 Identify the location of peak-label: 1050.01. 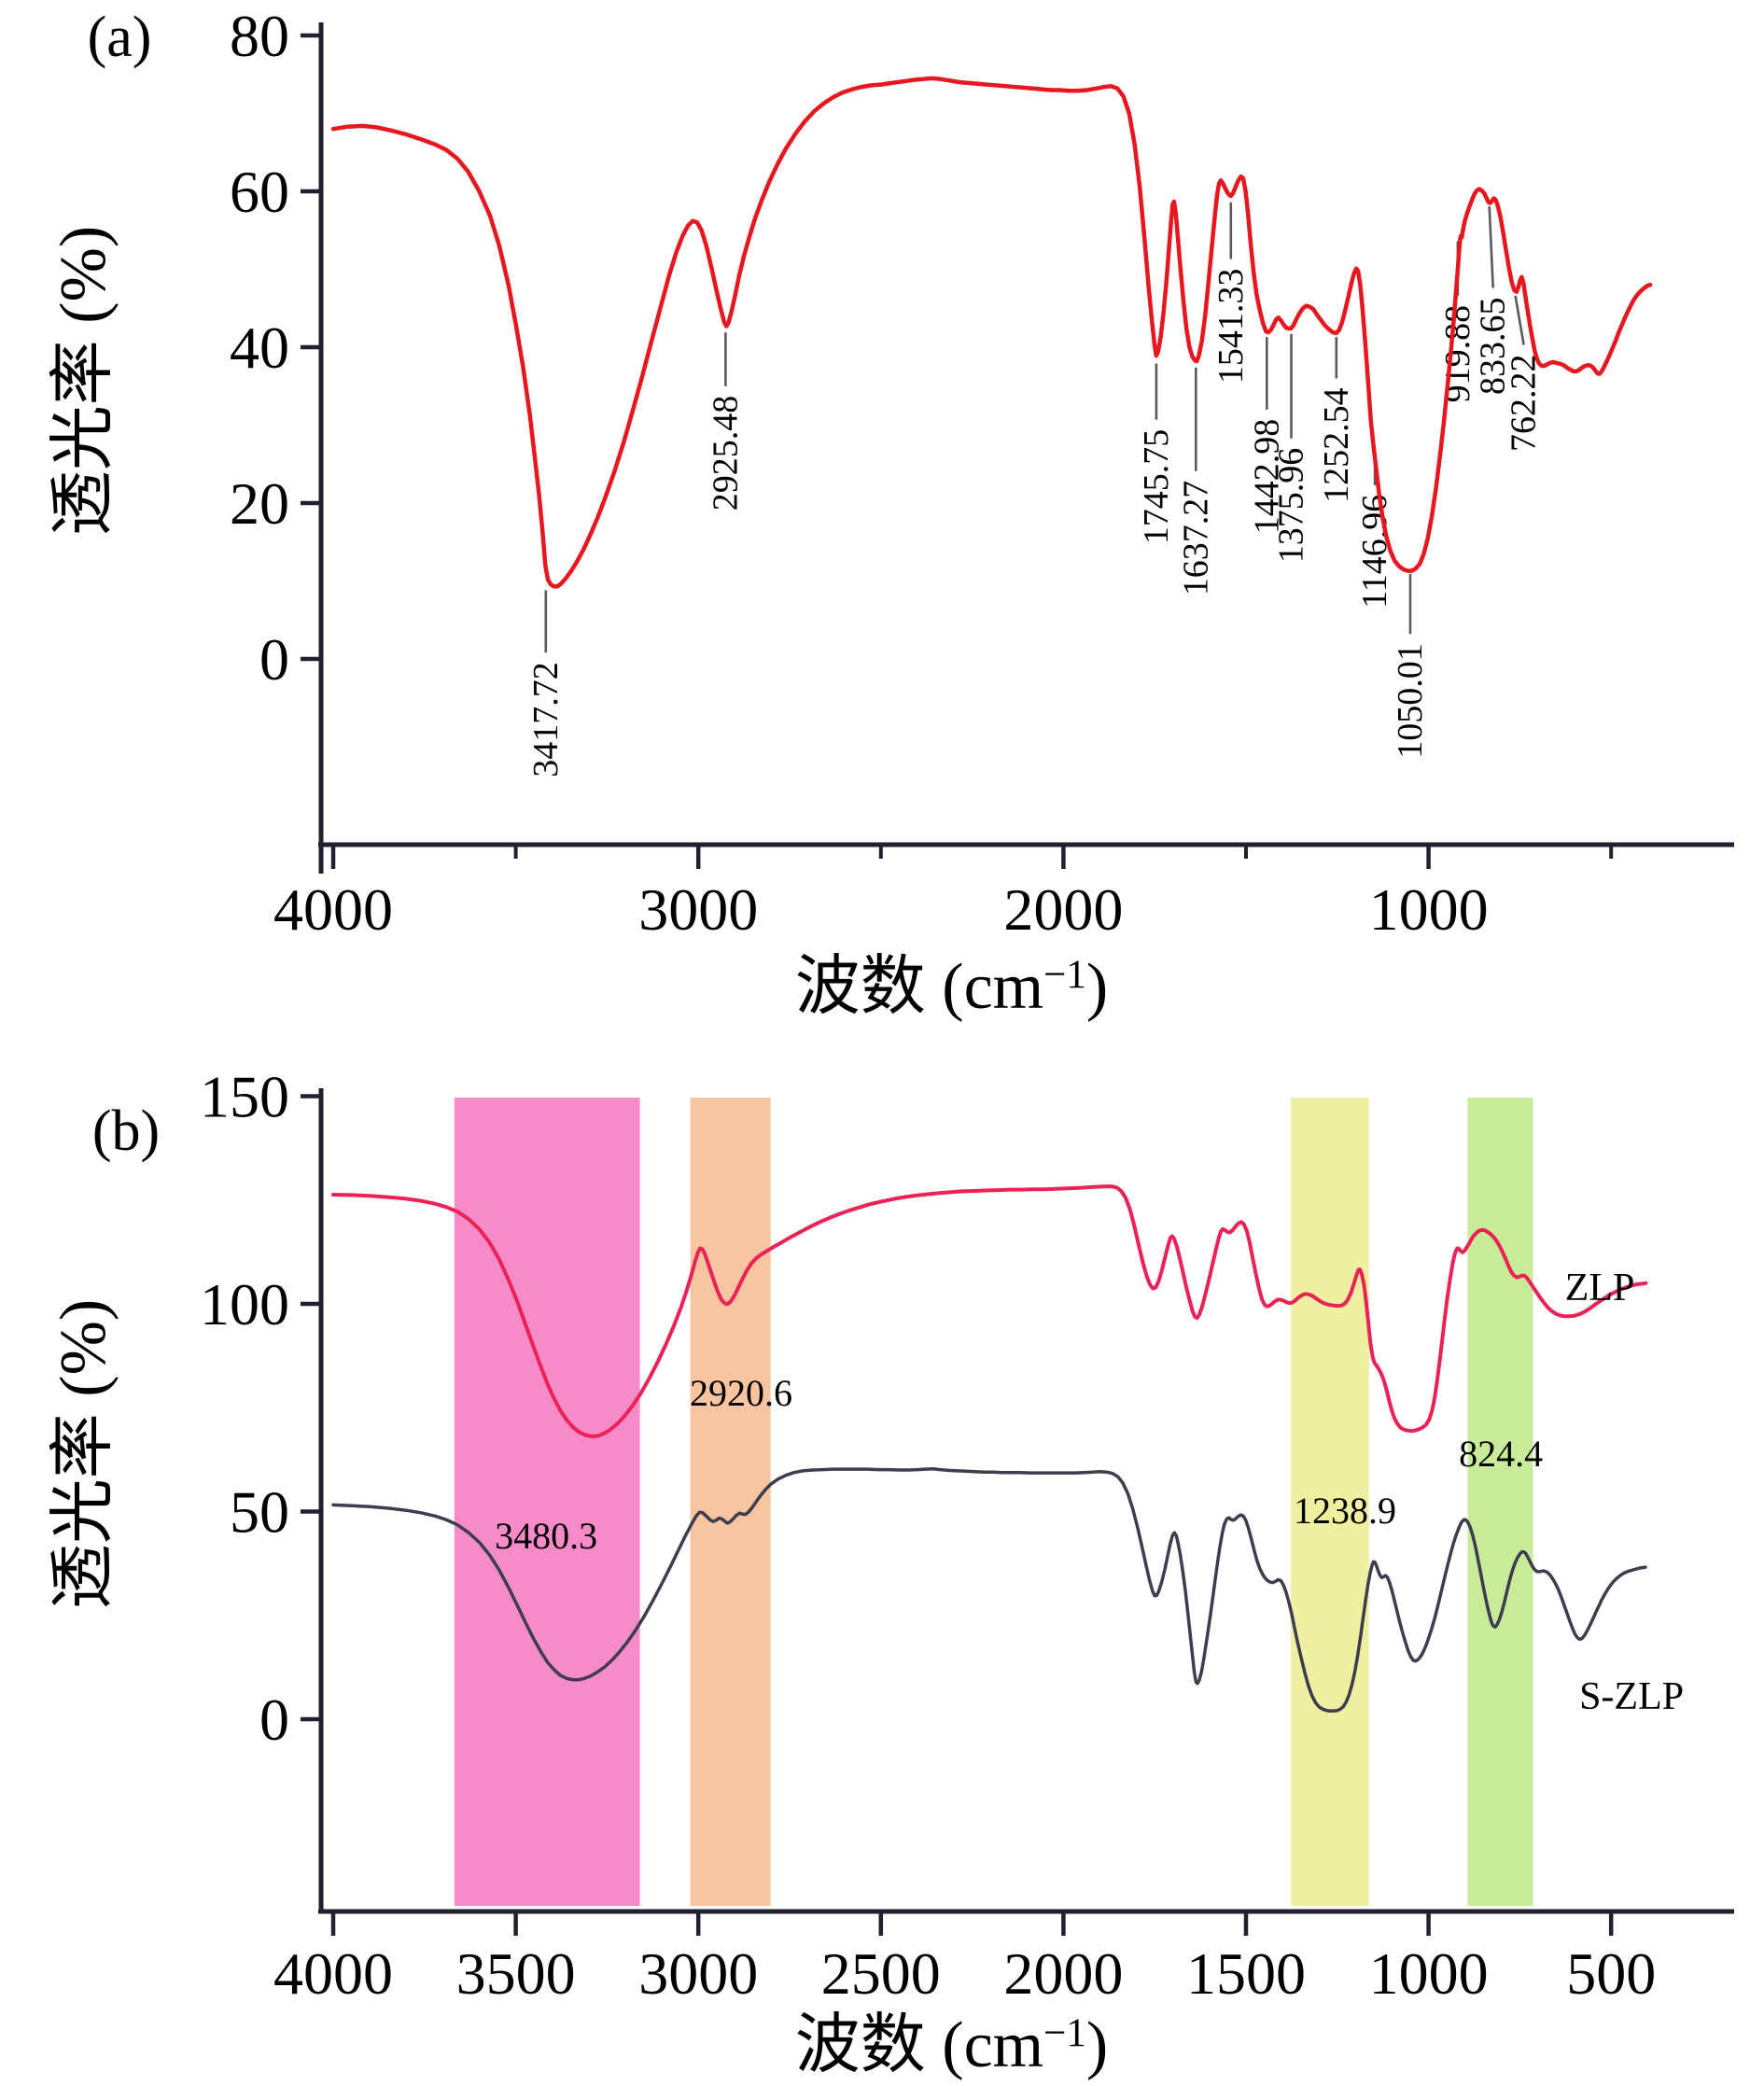
(1410, 701).